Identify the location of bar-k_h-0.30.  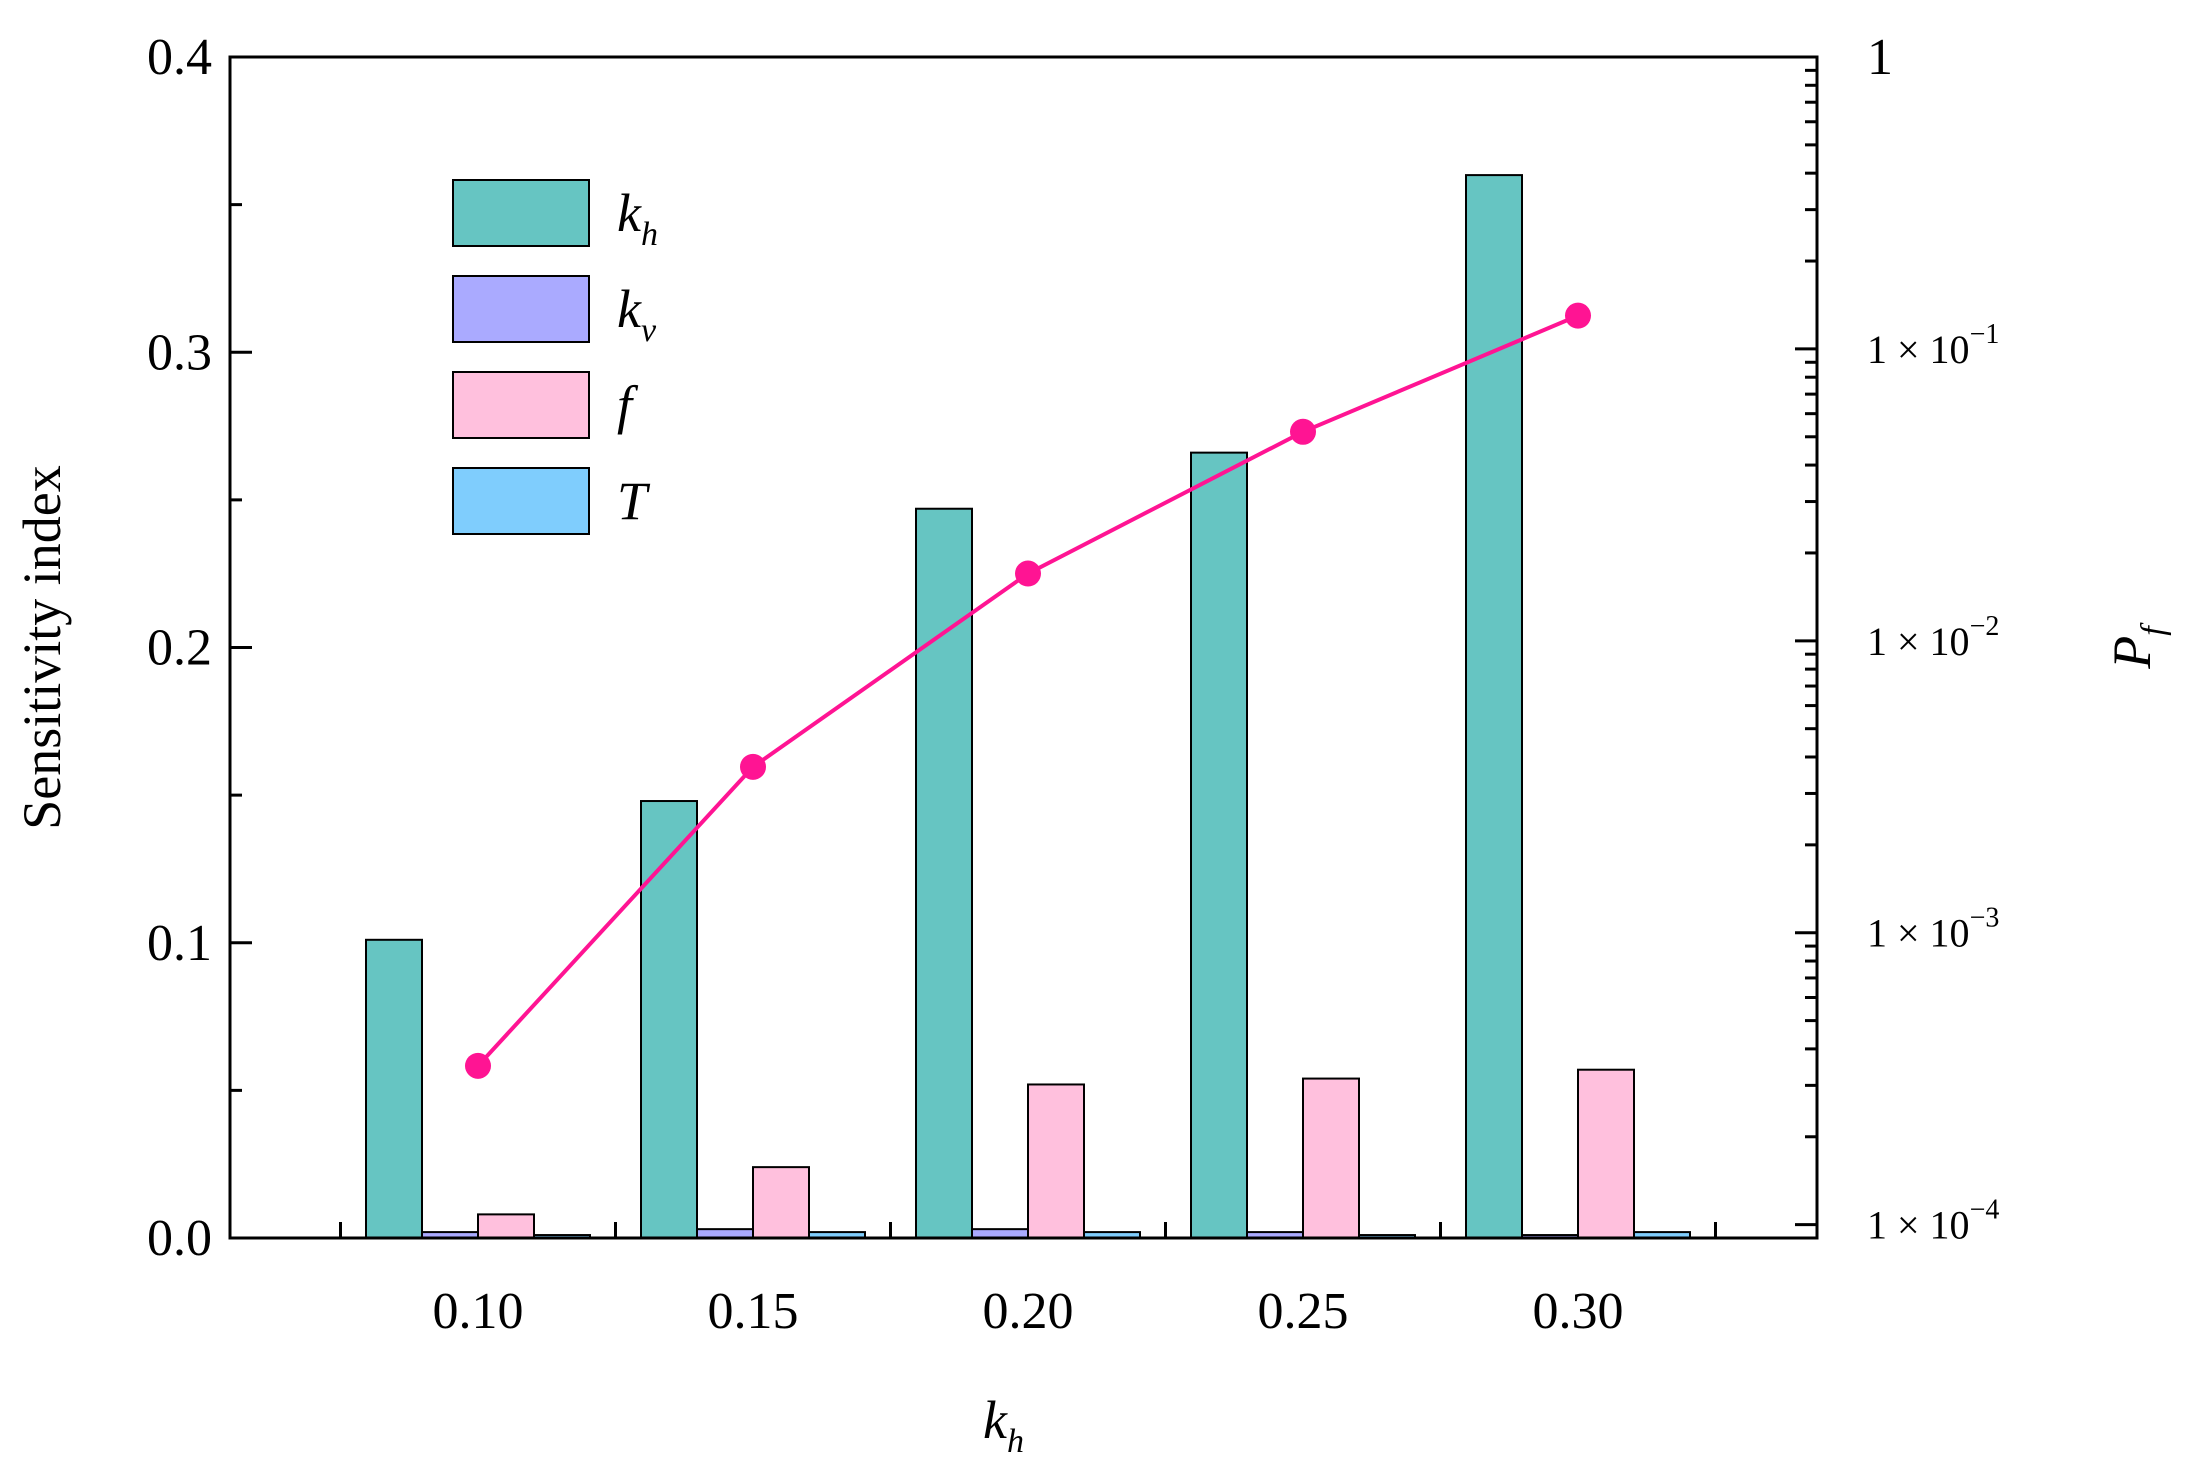
(1494, 707).